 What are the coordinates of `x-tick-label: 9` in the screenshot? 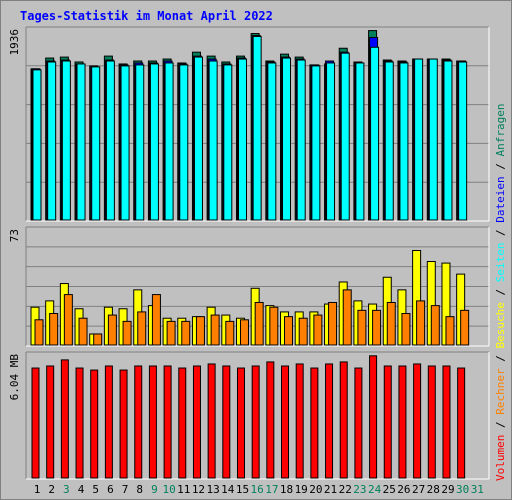 It's located at (154, 489).